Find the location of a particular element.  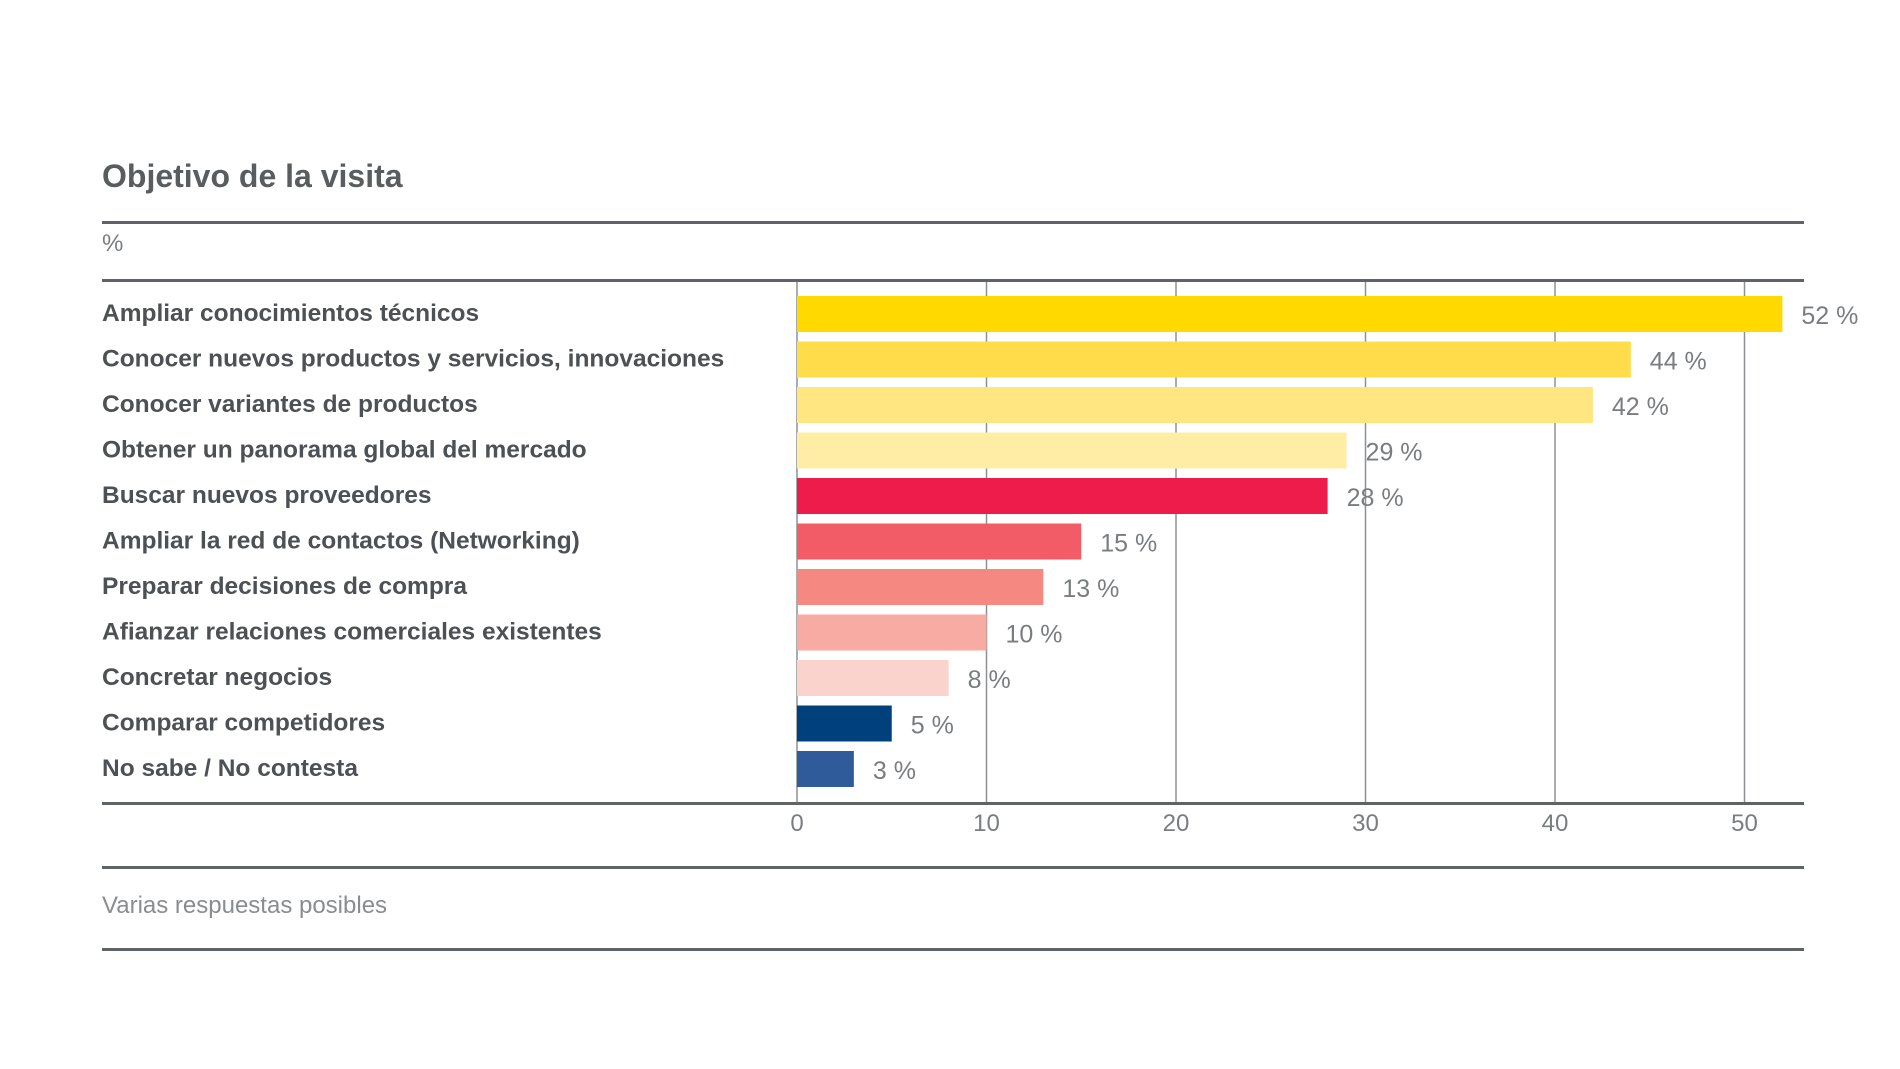

value-label-10: 5 % is located at coordinates (932, 726).